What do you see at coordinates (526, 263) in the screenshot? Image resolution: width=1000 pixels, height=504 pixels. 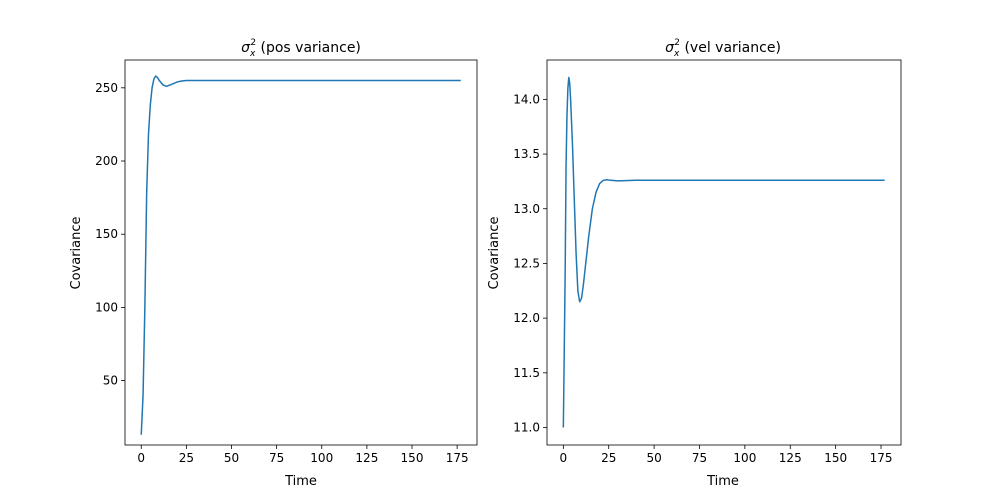 I see `y-tick-label: 12.5` at bounding box center [526, 263].